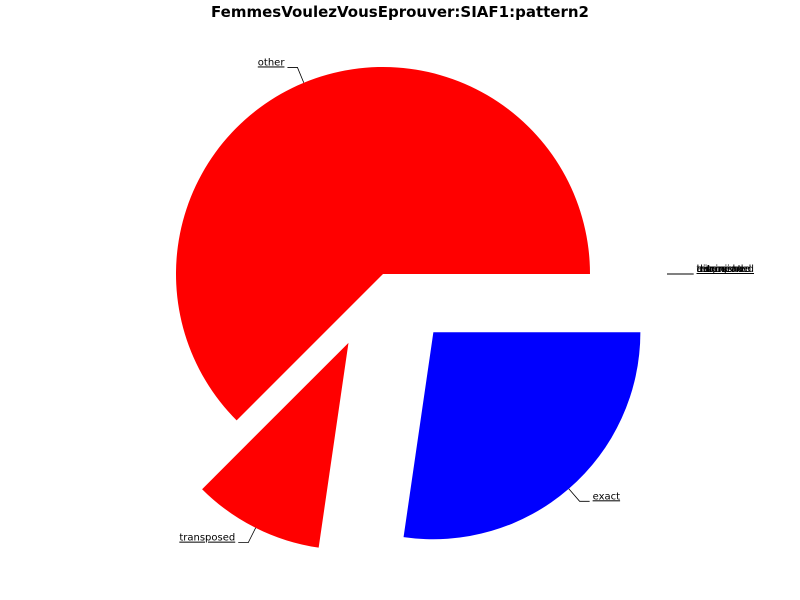  I want to click on slice-label-tritone: tritone, so click(713, 269).